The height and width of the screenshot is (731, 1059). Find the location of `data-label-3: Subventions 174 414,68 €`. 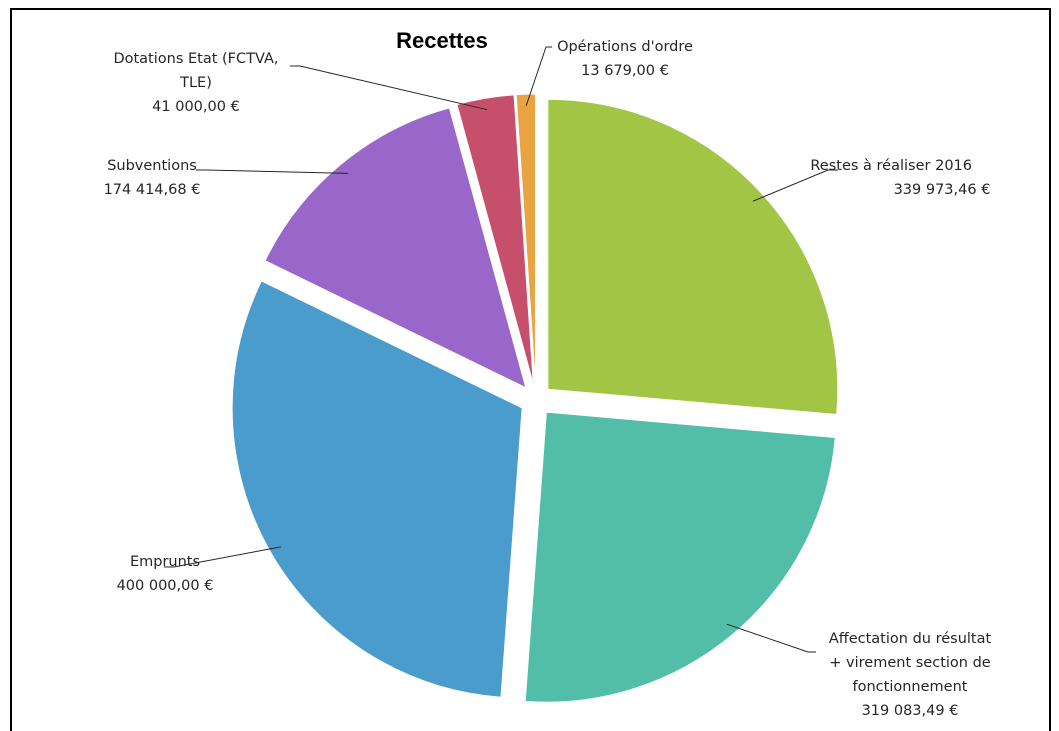

data-label-3: Subventions 174 414,68 € is located at coordinates (152, 178).